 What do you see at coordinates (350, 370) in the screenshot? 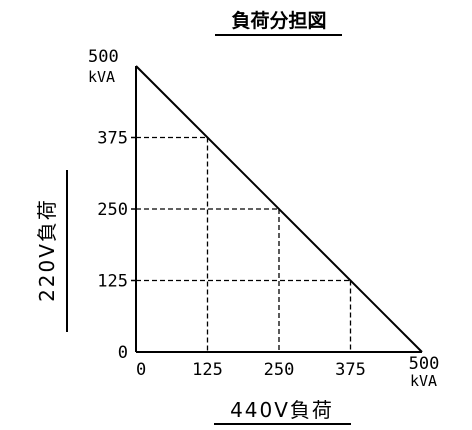
I see `x-tick-label-375: 375` at bounding box center [350, 370].